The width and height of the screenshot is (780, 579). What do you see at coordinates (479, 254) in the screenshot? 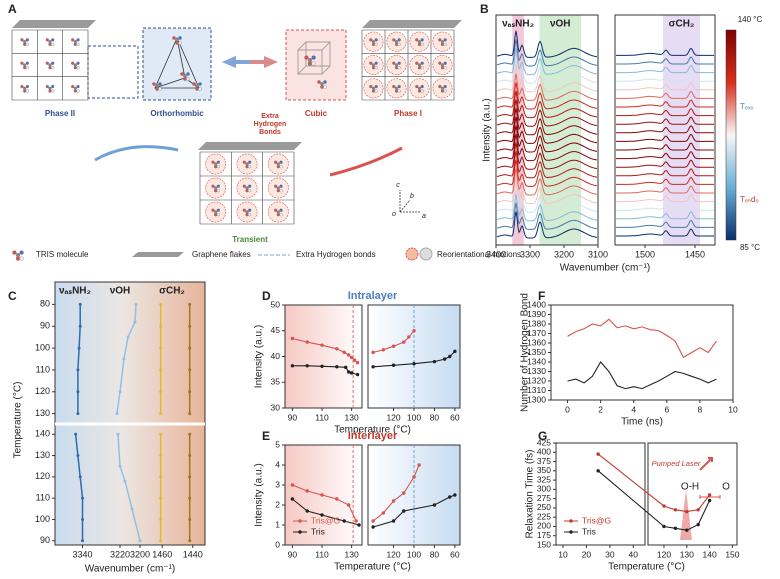
I see `legend-label: Reorientational motions` at bounding box center [479, 254].